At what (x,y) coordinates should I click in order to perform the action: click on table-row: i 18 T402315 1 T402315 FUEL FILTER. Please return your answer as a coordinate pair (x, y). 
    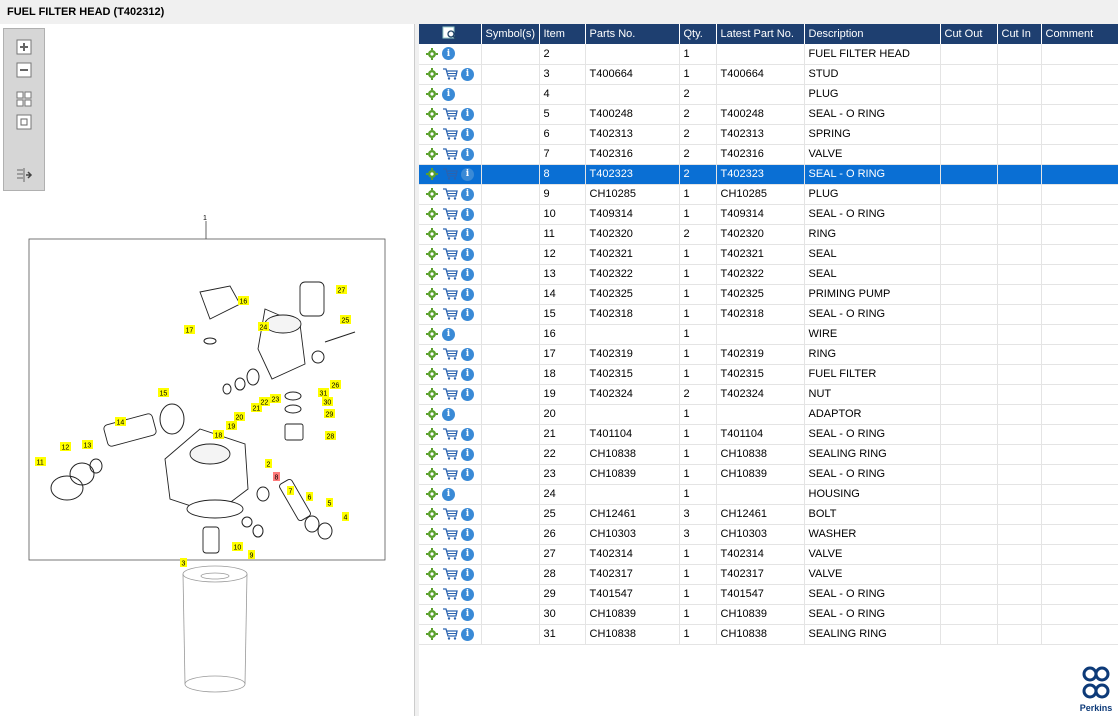
    Looking at the image, I should click on (768, 374).